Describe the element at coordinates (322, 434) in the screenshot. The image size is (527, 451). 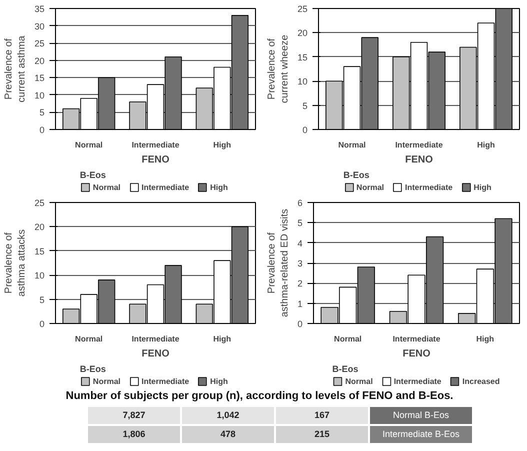
I see `table-cell: 215` at that location.